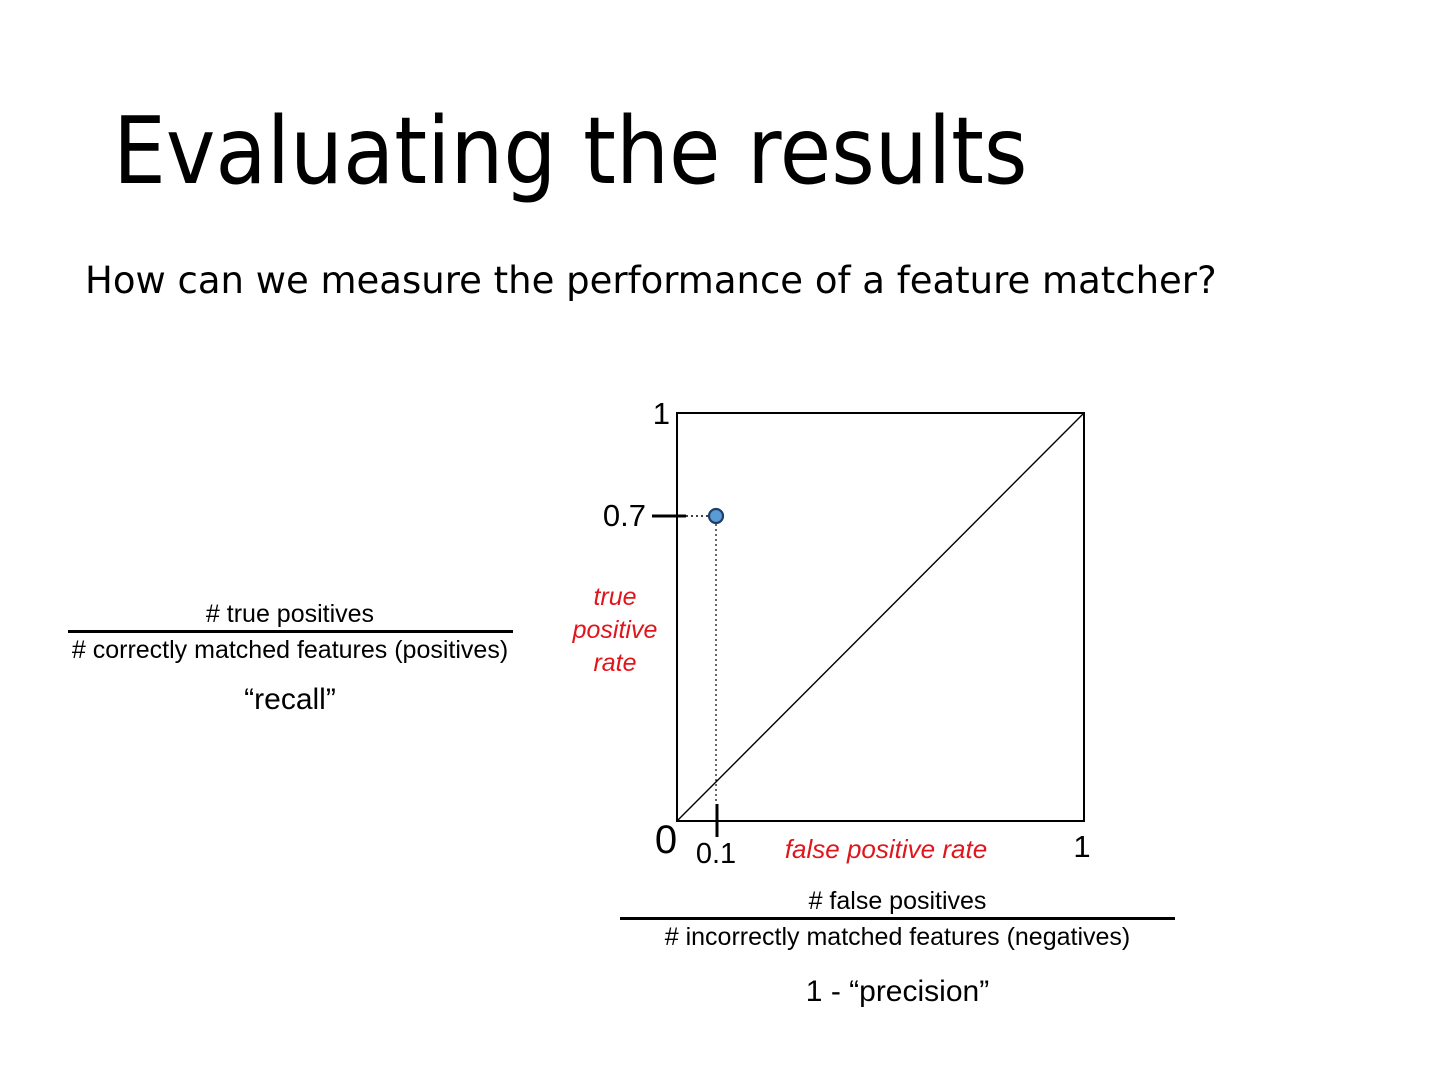  Describe the element at coordinates (661, 413) in the screenshot. I see `y-axis-max-label: 1` at that location.